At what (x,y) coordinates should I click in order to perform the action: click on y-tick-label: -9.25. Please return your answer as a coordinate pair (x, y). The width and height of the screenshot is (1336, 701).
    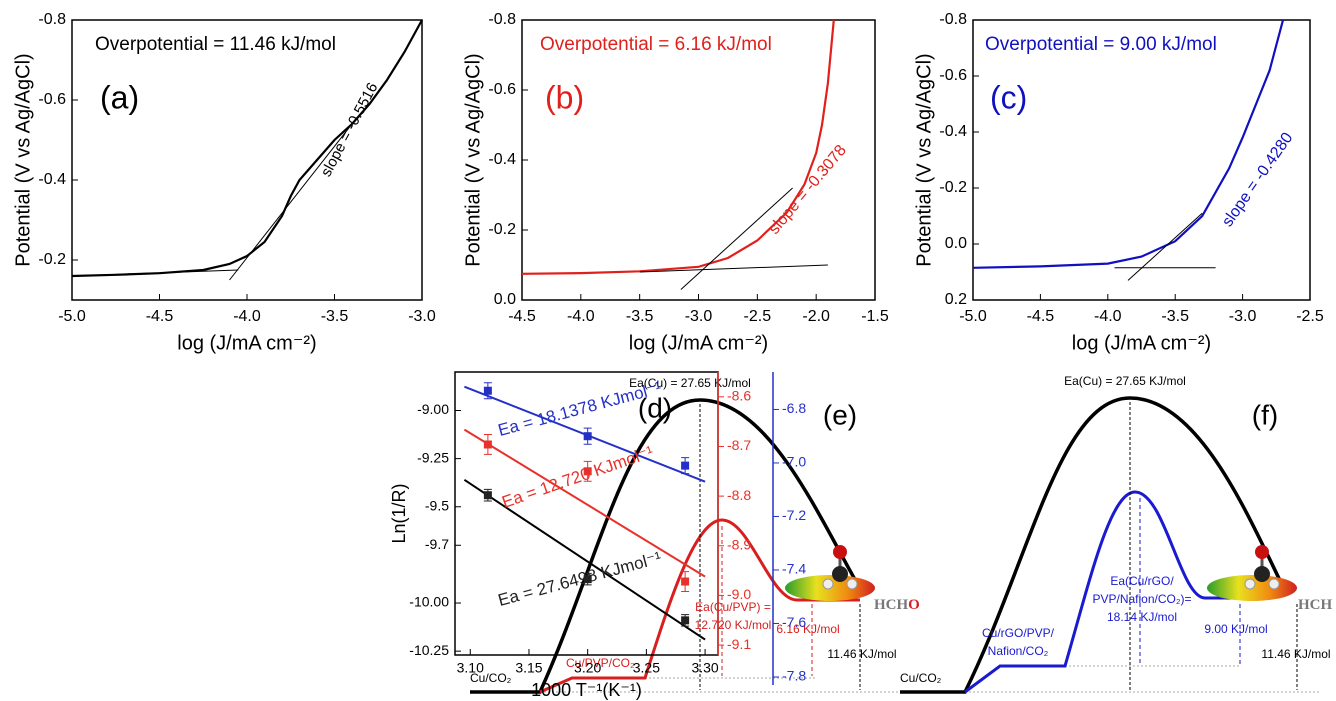
    Looking at the image, I should click on (433, 457).